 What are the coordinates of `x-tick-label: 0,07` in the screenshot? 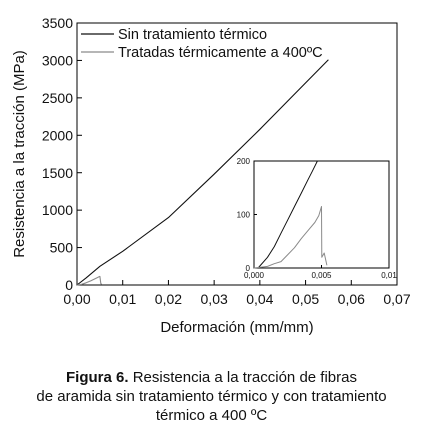 It's located at (396, 299).